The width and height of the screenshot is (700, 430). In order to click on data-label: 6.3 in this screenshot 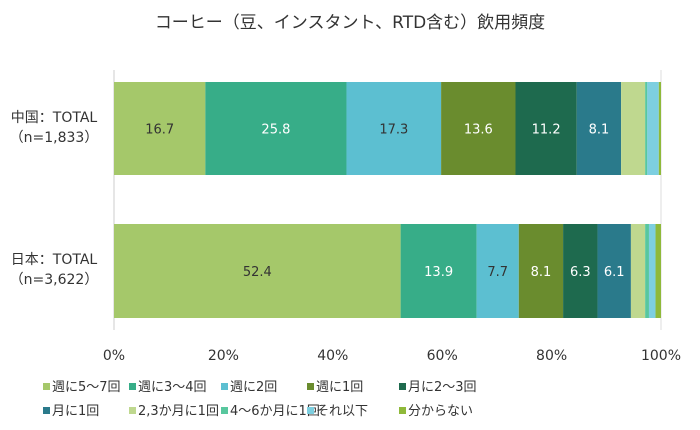, I will do `click(580, 272)`.